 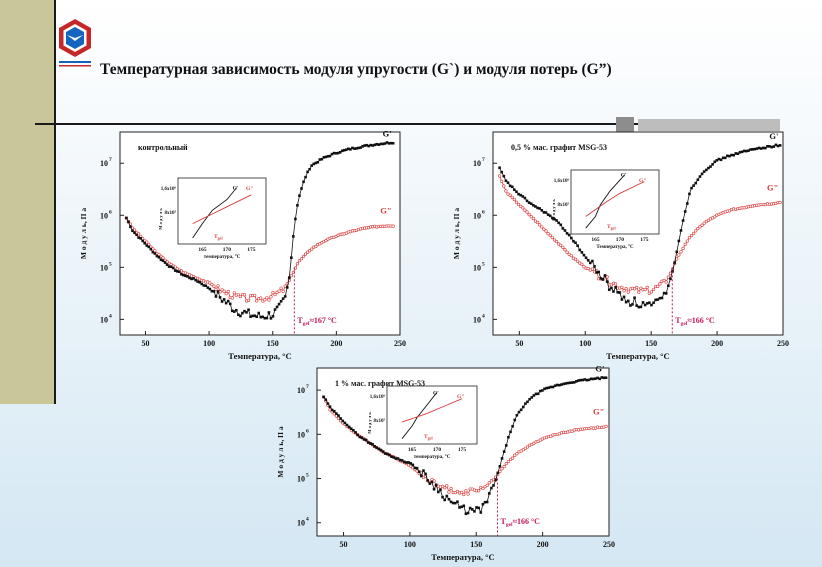 What do you see at coordinates (476, 544) in the screenshot?
I see `x-tick-label: 150` at bounding box center [476, 544].